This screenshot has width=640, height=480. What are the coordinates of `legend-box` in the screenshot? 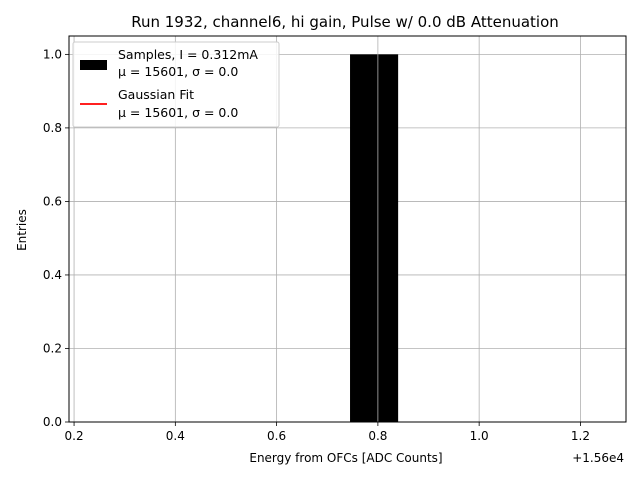 It's located at (176, 84).